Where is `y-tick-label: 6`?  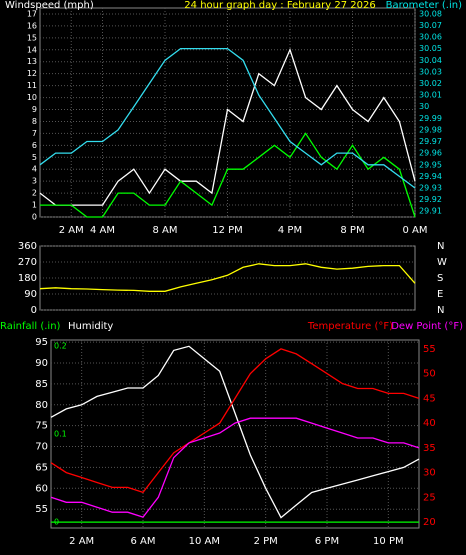 y-tick-label: 6 is located at coordinates (34, 145).